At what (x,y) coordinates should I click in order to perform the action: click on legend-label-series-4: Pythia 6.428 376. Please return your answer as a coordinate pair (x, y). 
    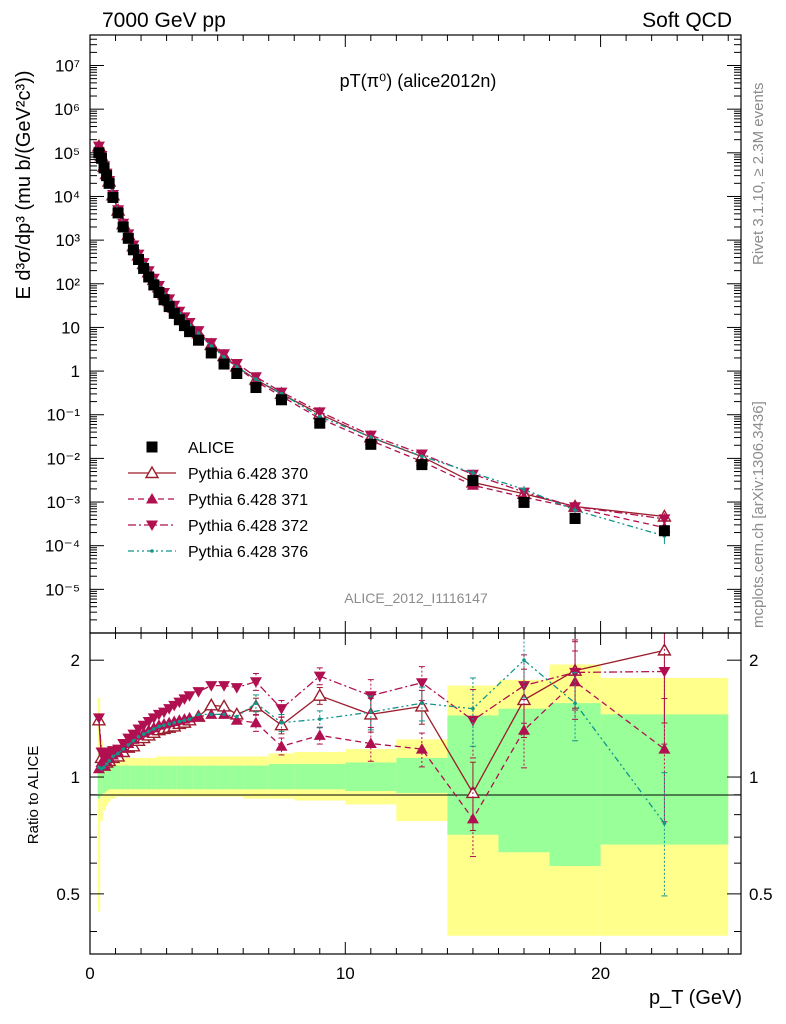
    Looking at the image, I should click on (248, 552).